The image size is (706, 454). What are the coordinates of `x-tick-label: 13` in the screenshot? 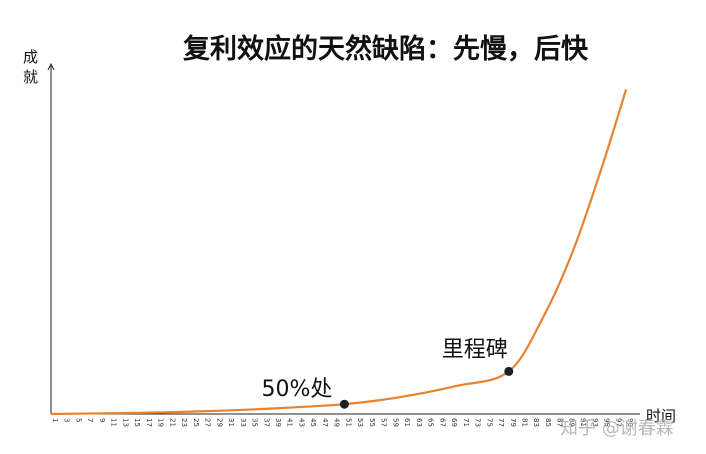 It's located at (125, 422).